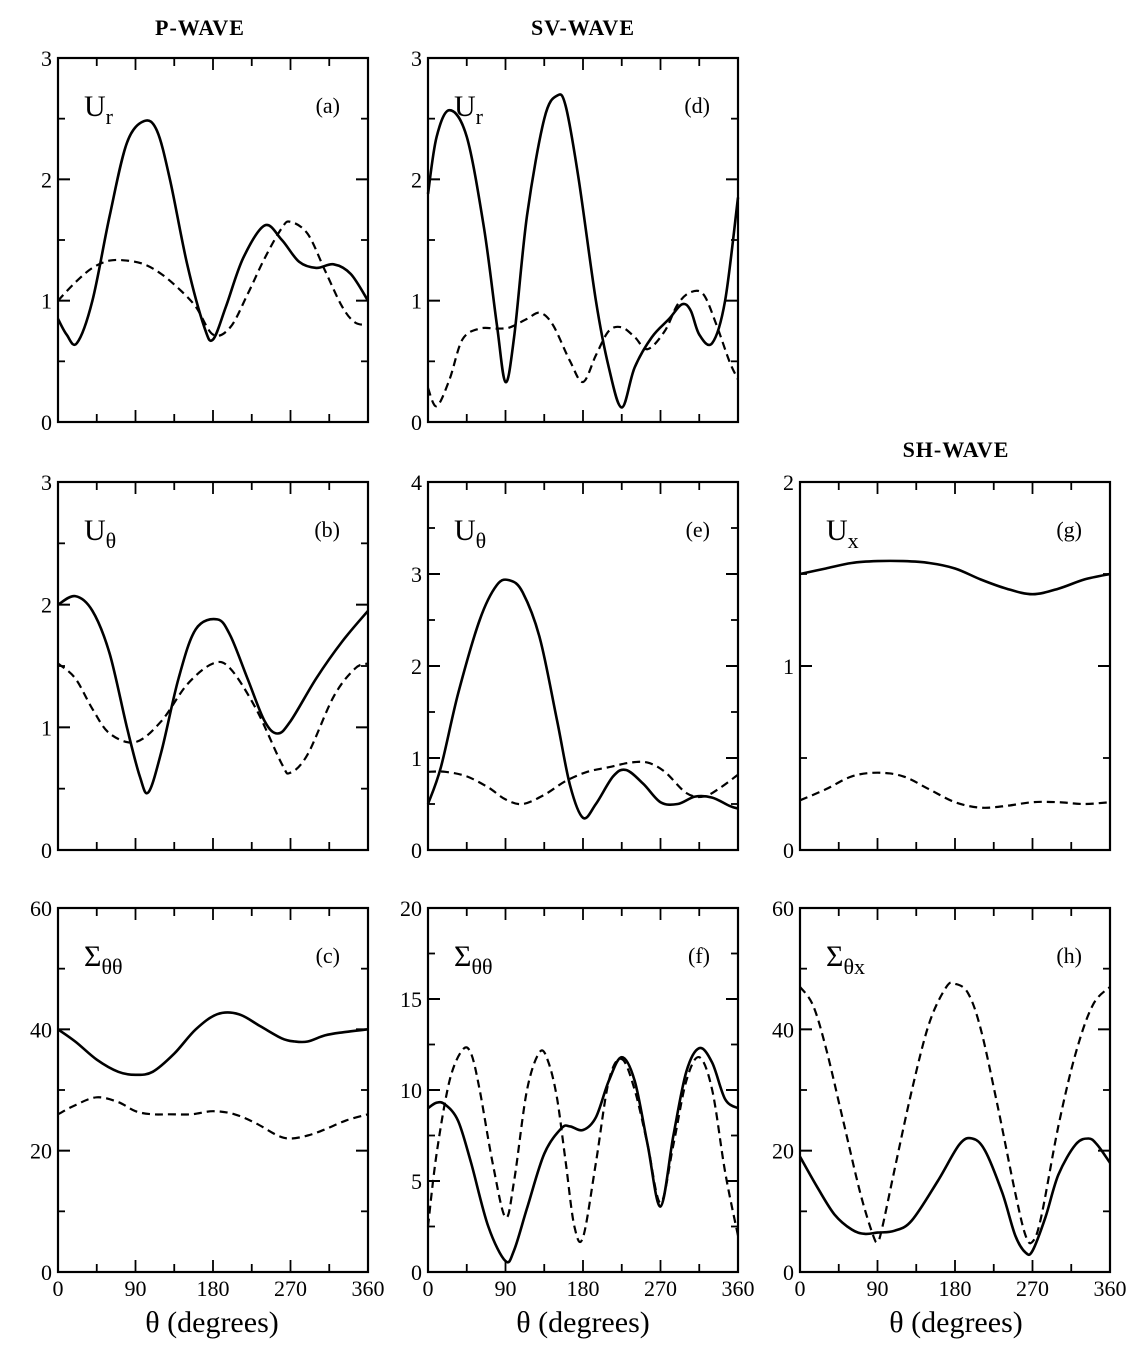 The height and width of the screenshot is (1349, 1146). Describe the element at coordinates (428, 1288) in the screenshot. I see `x-tick-label-f-0: 0` at that location.